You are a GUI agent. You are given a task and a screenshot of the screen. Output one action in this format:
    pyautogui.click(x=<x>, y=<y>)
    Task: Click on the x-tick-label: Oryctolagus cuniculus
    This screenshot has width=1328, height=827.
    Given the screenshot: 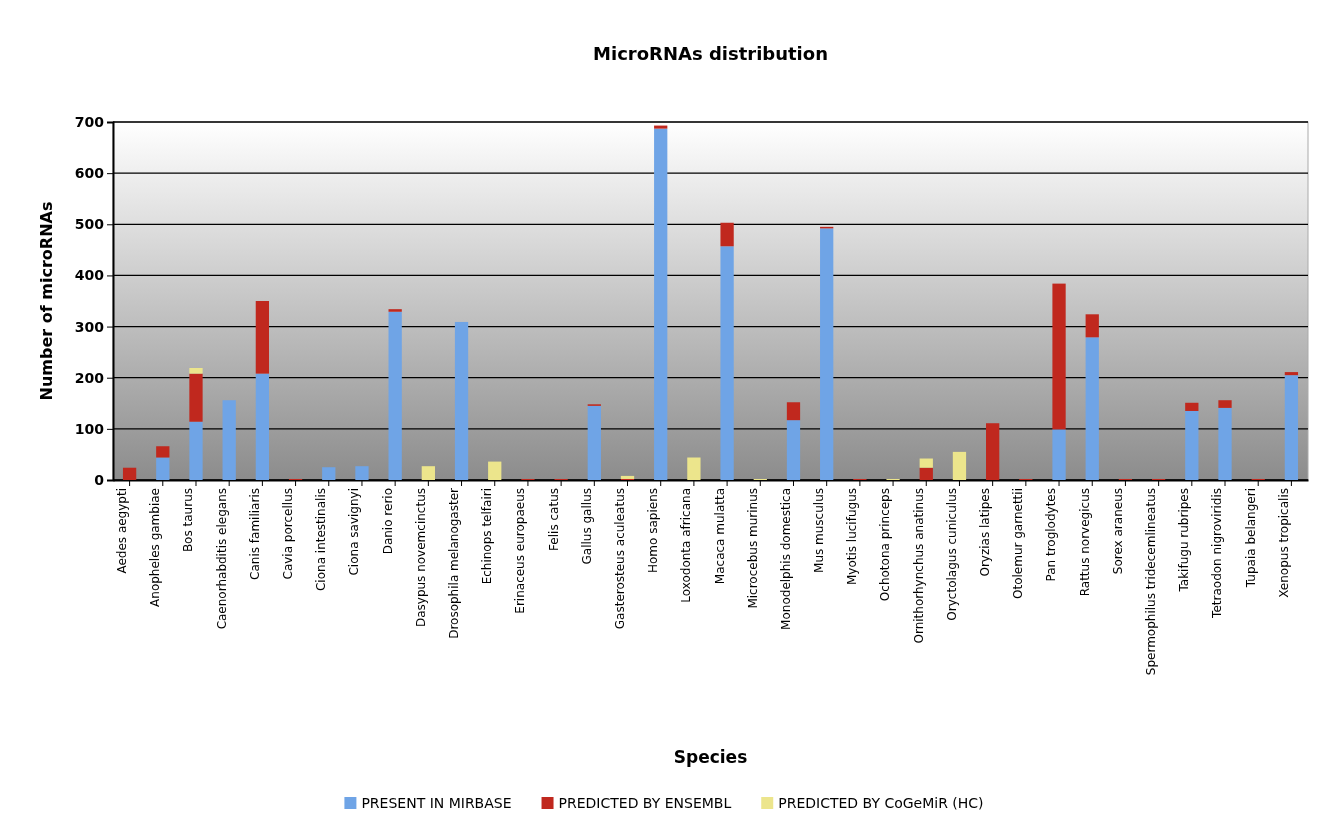 What is the action you would take?
    pyautogui.click(x=951, y=554)
    